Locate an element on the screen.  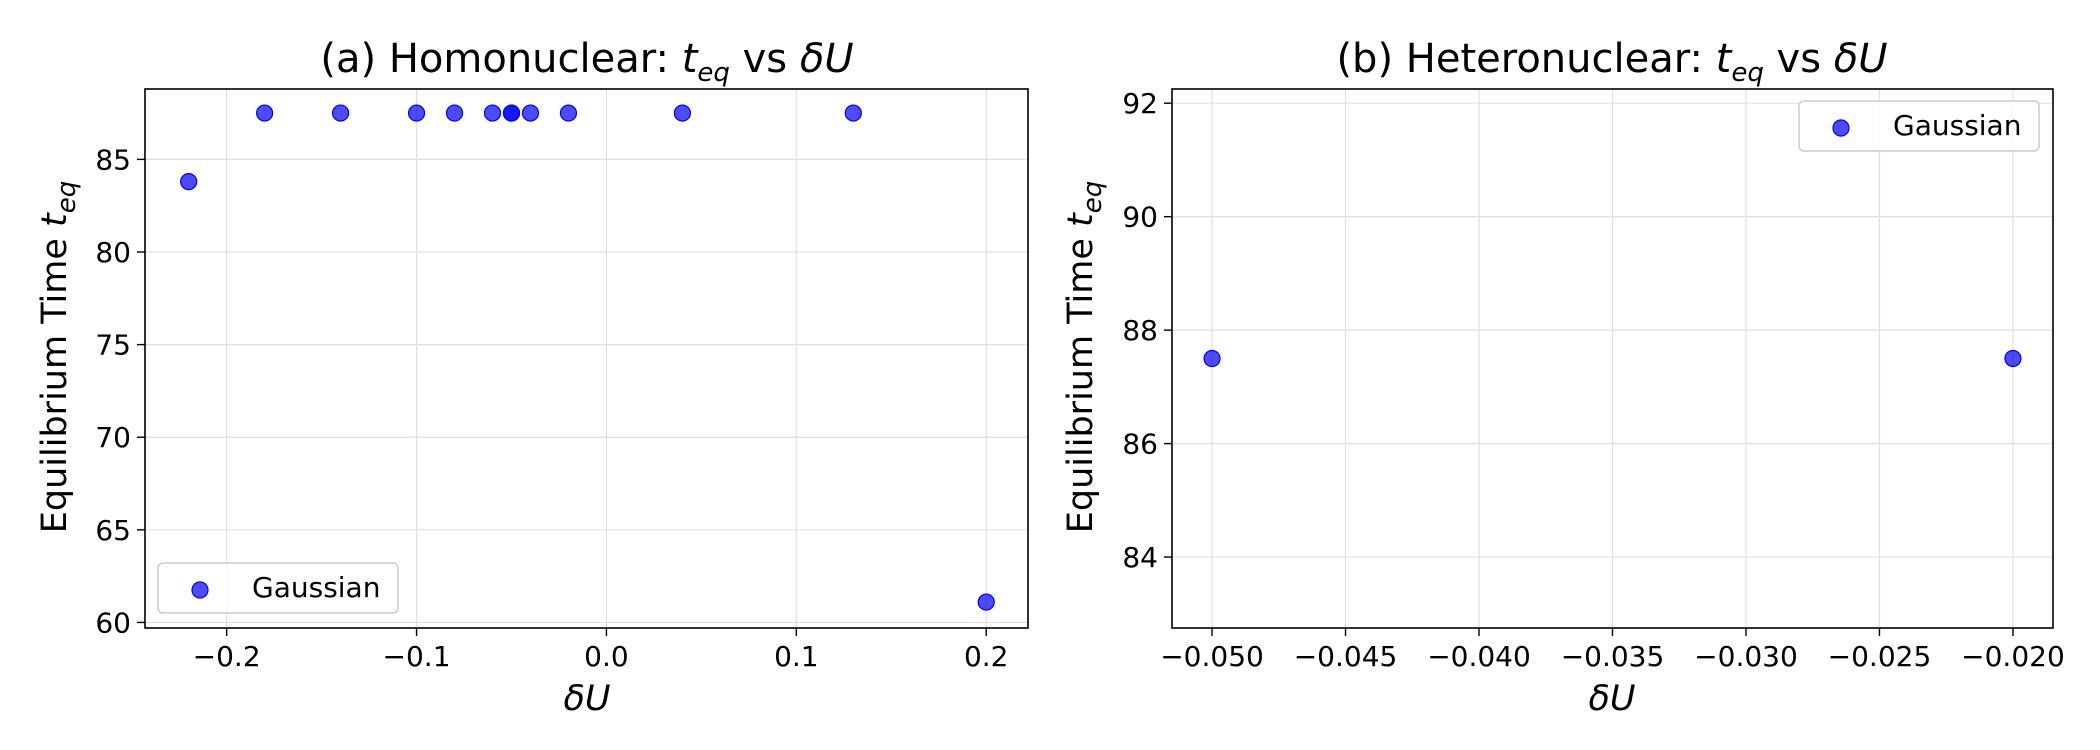
panel-b-y-ticks: 84 86 88 90 92 is located at coordinates (1147, 330).